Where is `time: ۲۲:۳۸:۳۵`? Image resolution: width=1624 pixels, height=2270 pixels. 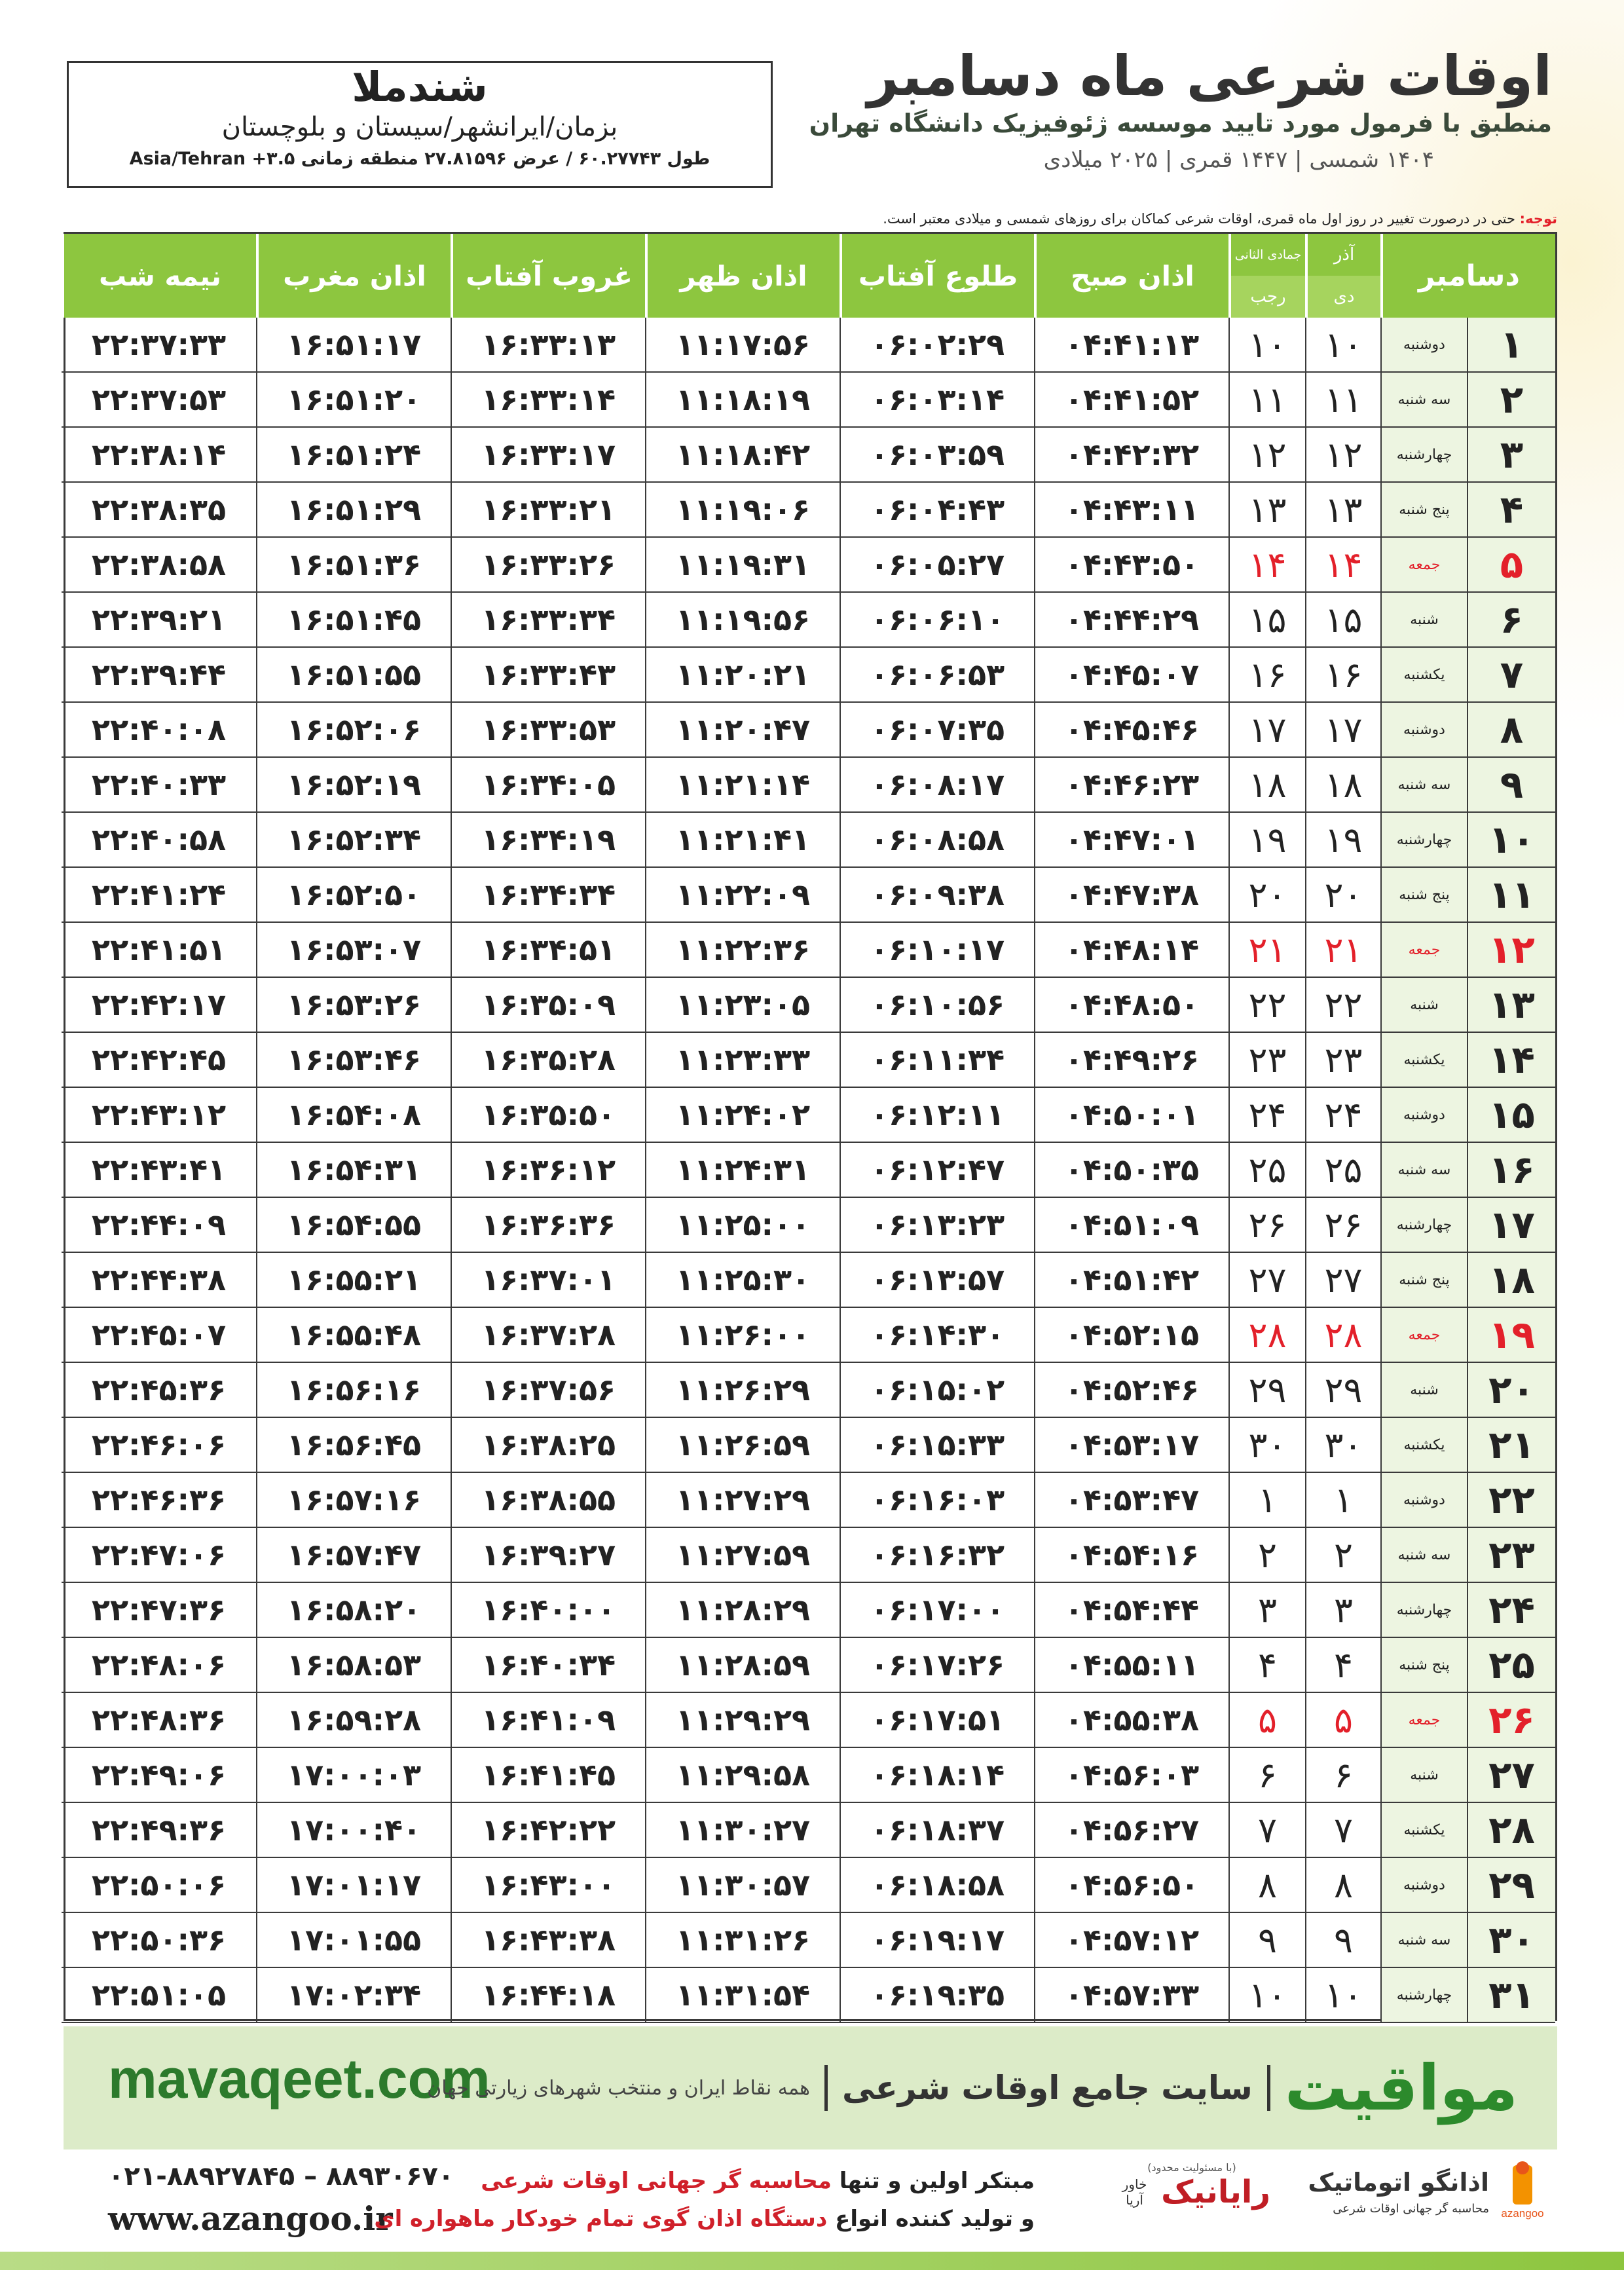 time: ۲۲:۳۸:۳۵ is located at coordinates (159, 510).